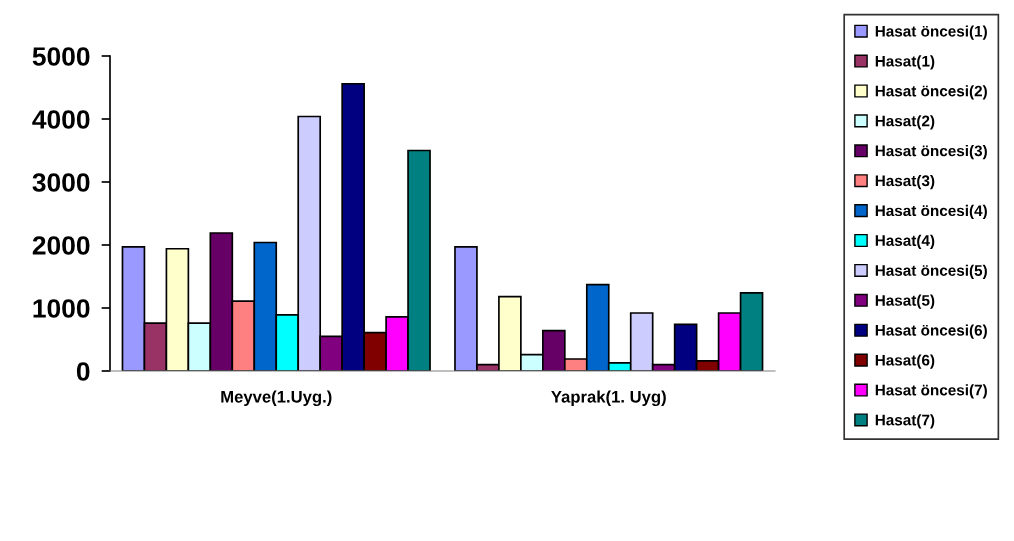  I want to click on y-tick-label: 4000, so click(61, 119).